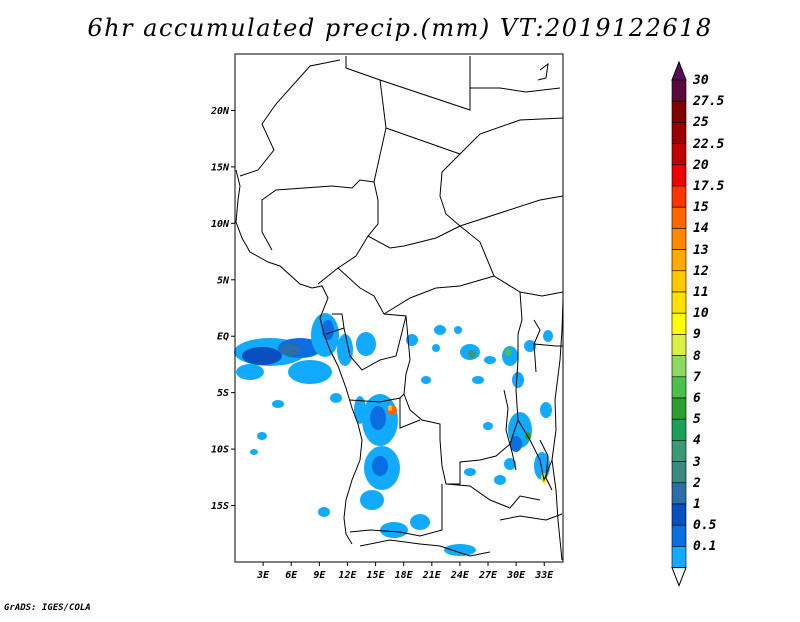 Image resolution: width=800 pixels, height=622 pixels. I want to click on lat-tick-label: 20N, so click(220, 111).